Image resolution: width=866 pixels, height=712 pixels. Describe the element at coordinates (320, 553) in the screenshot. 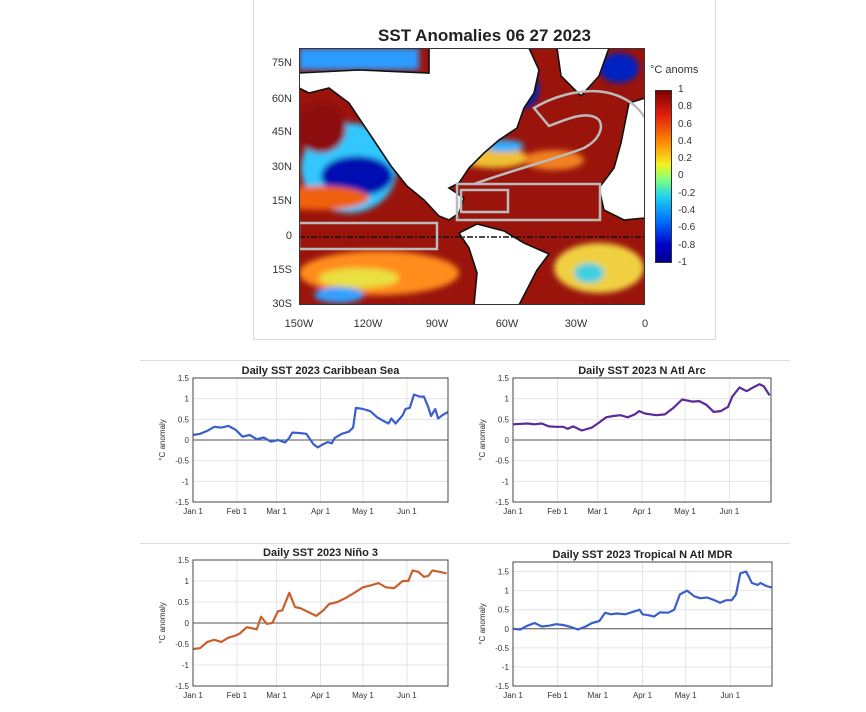

I see `chart-title: Daily SST 2023 Niño 3` at that location.